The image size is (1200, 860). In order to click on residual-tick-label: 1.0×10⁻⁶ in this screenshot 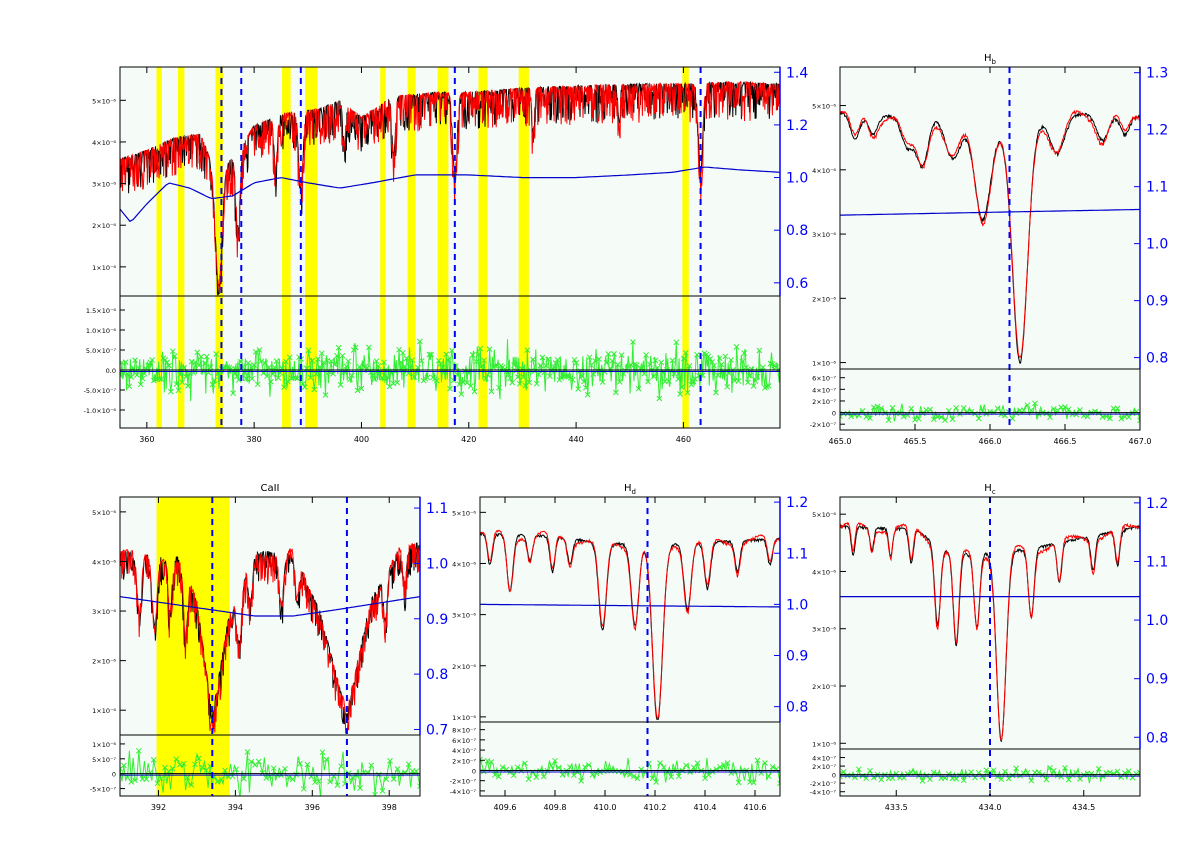, I will do `click(101, 331)`.